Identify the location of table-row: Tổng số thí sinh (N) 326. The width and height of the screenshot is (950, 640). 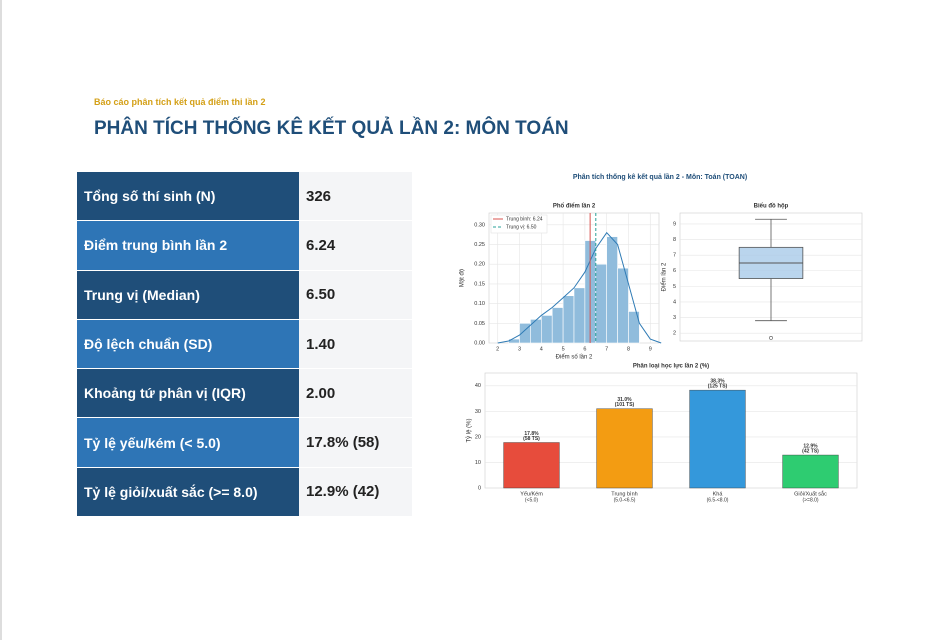
(244, 197).